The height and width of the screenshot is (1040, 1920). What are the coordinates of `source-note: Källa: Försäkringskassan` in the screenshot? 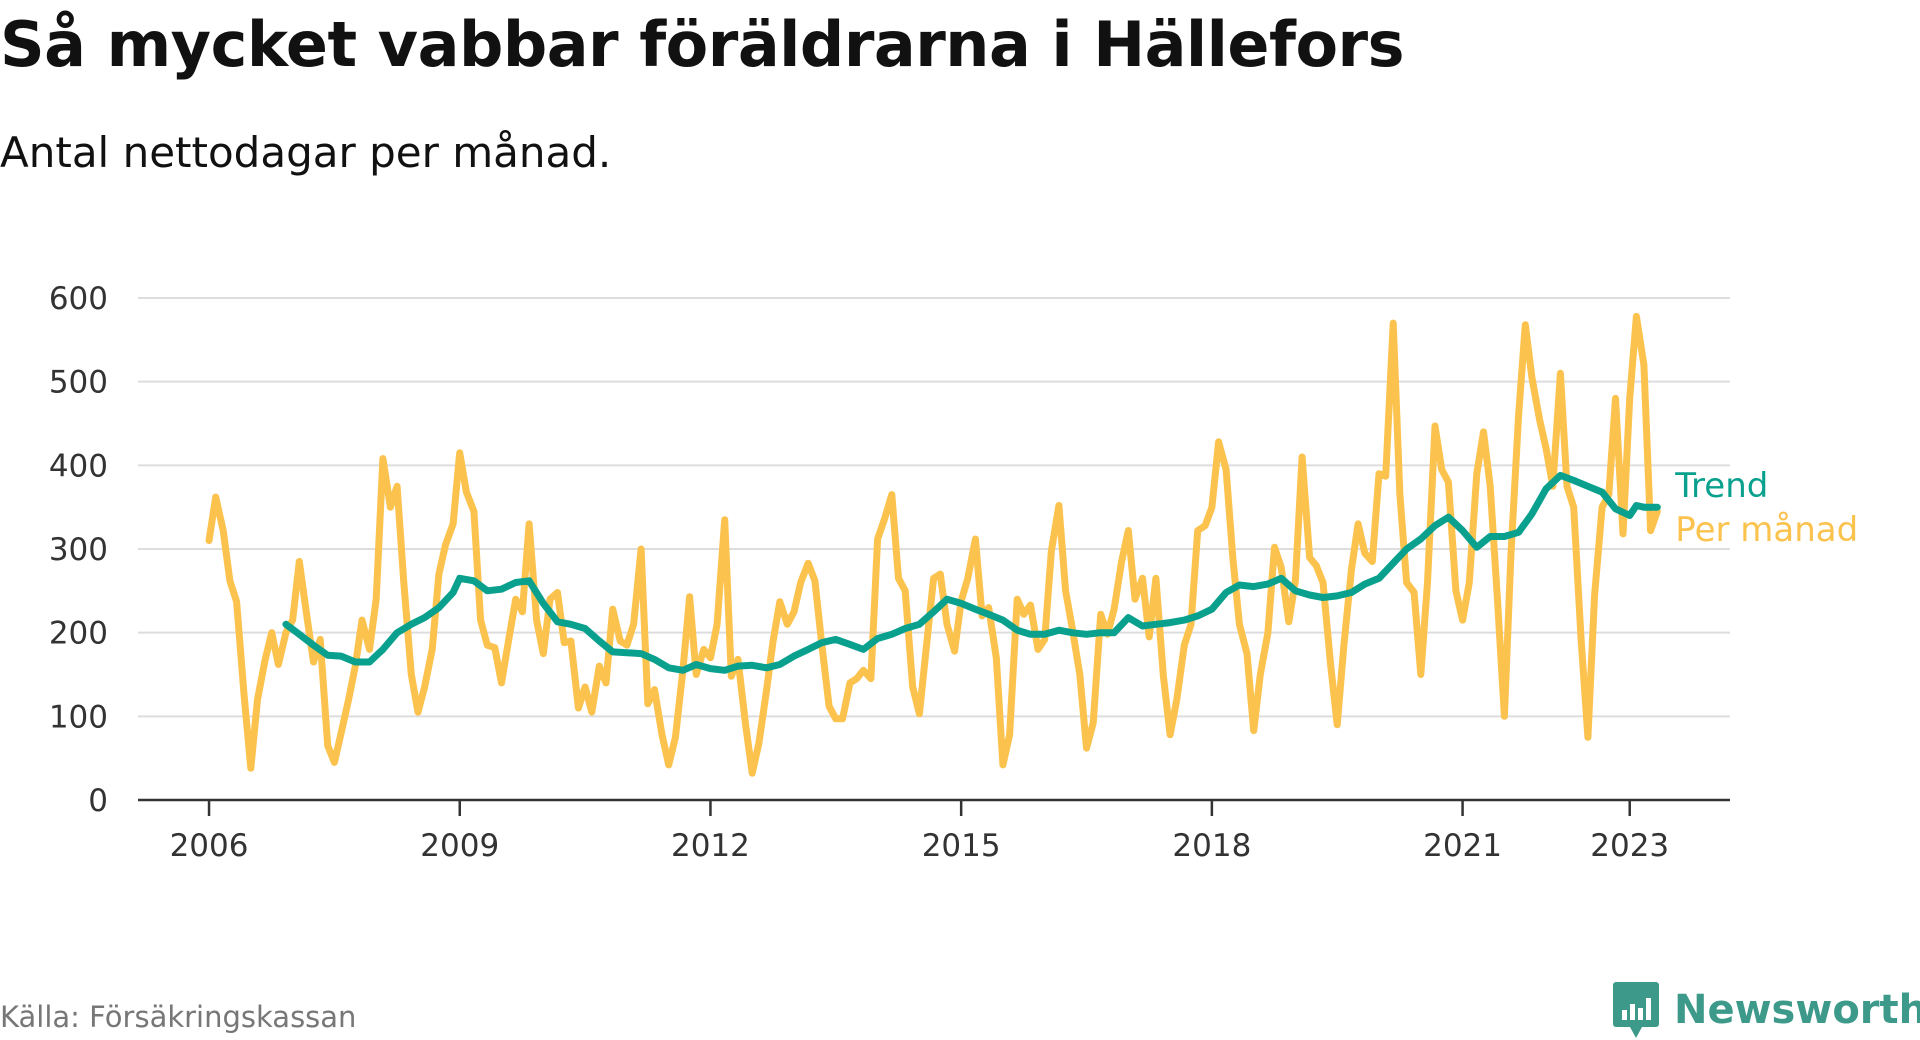 It's located at (178, 1017).